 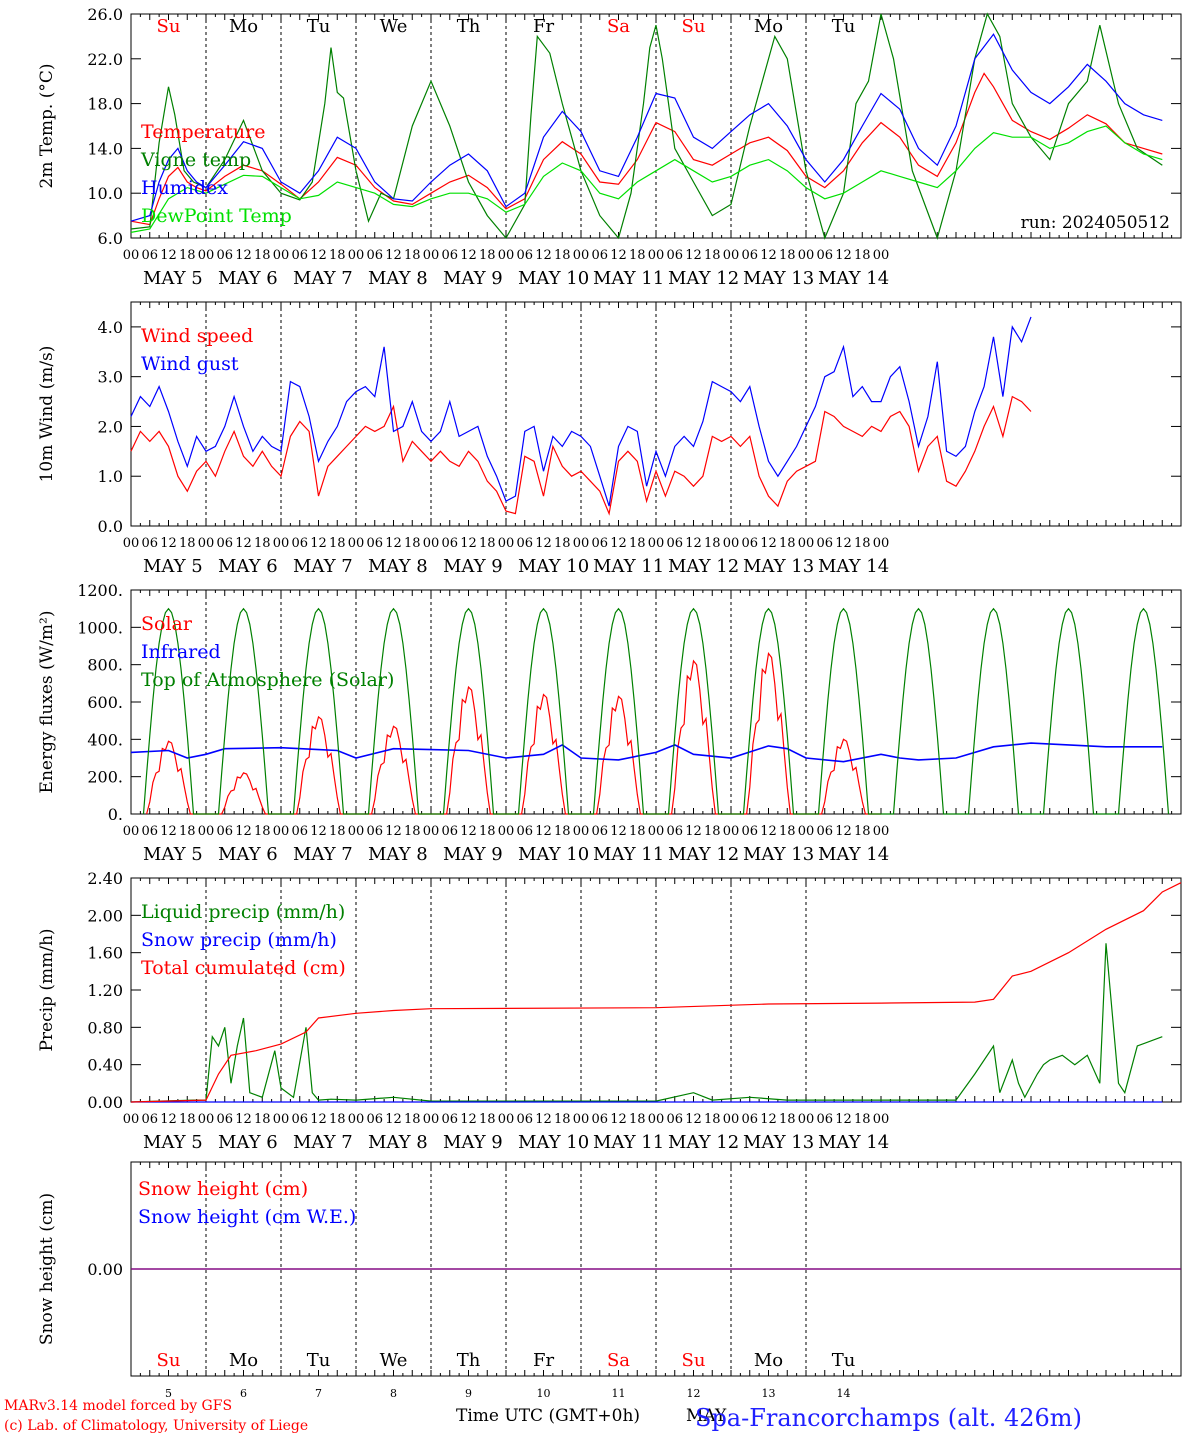 What do you see at coordinates (203, 132) in the screenshot?
I see `legend-entry: Temperature` at bounding box center [203, 132].